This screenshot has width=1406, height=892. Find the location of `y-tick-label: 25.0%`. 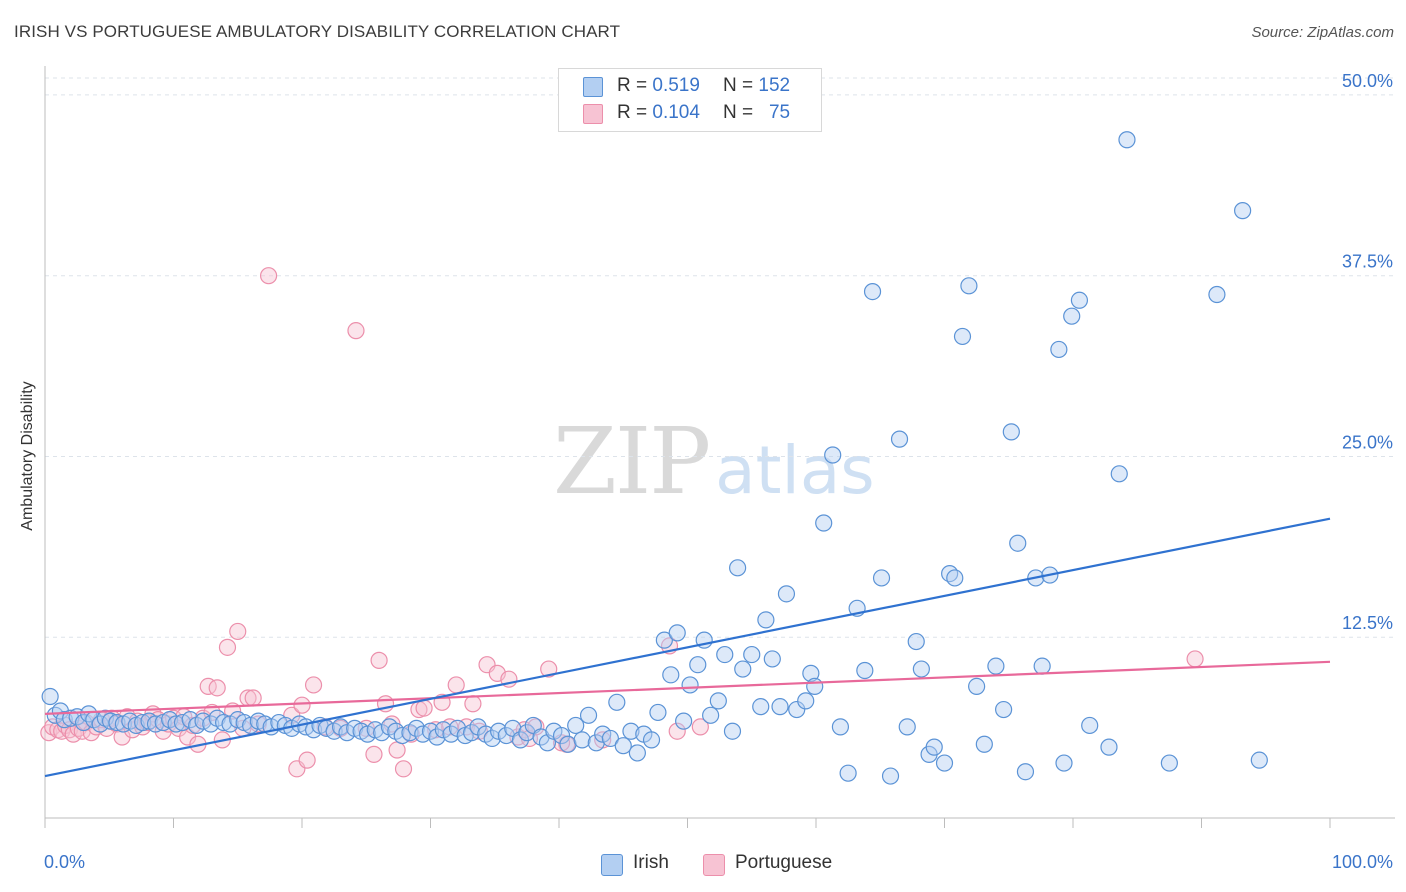

y-tick-label: 25.0% is located at coordinates (1367, 442).